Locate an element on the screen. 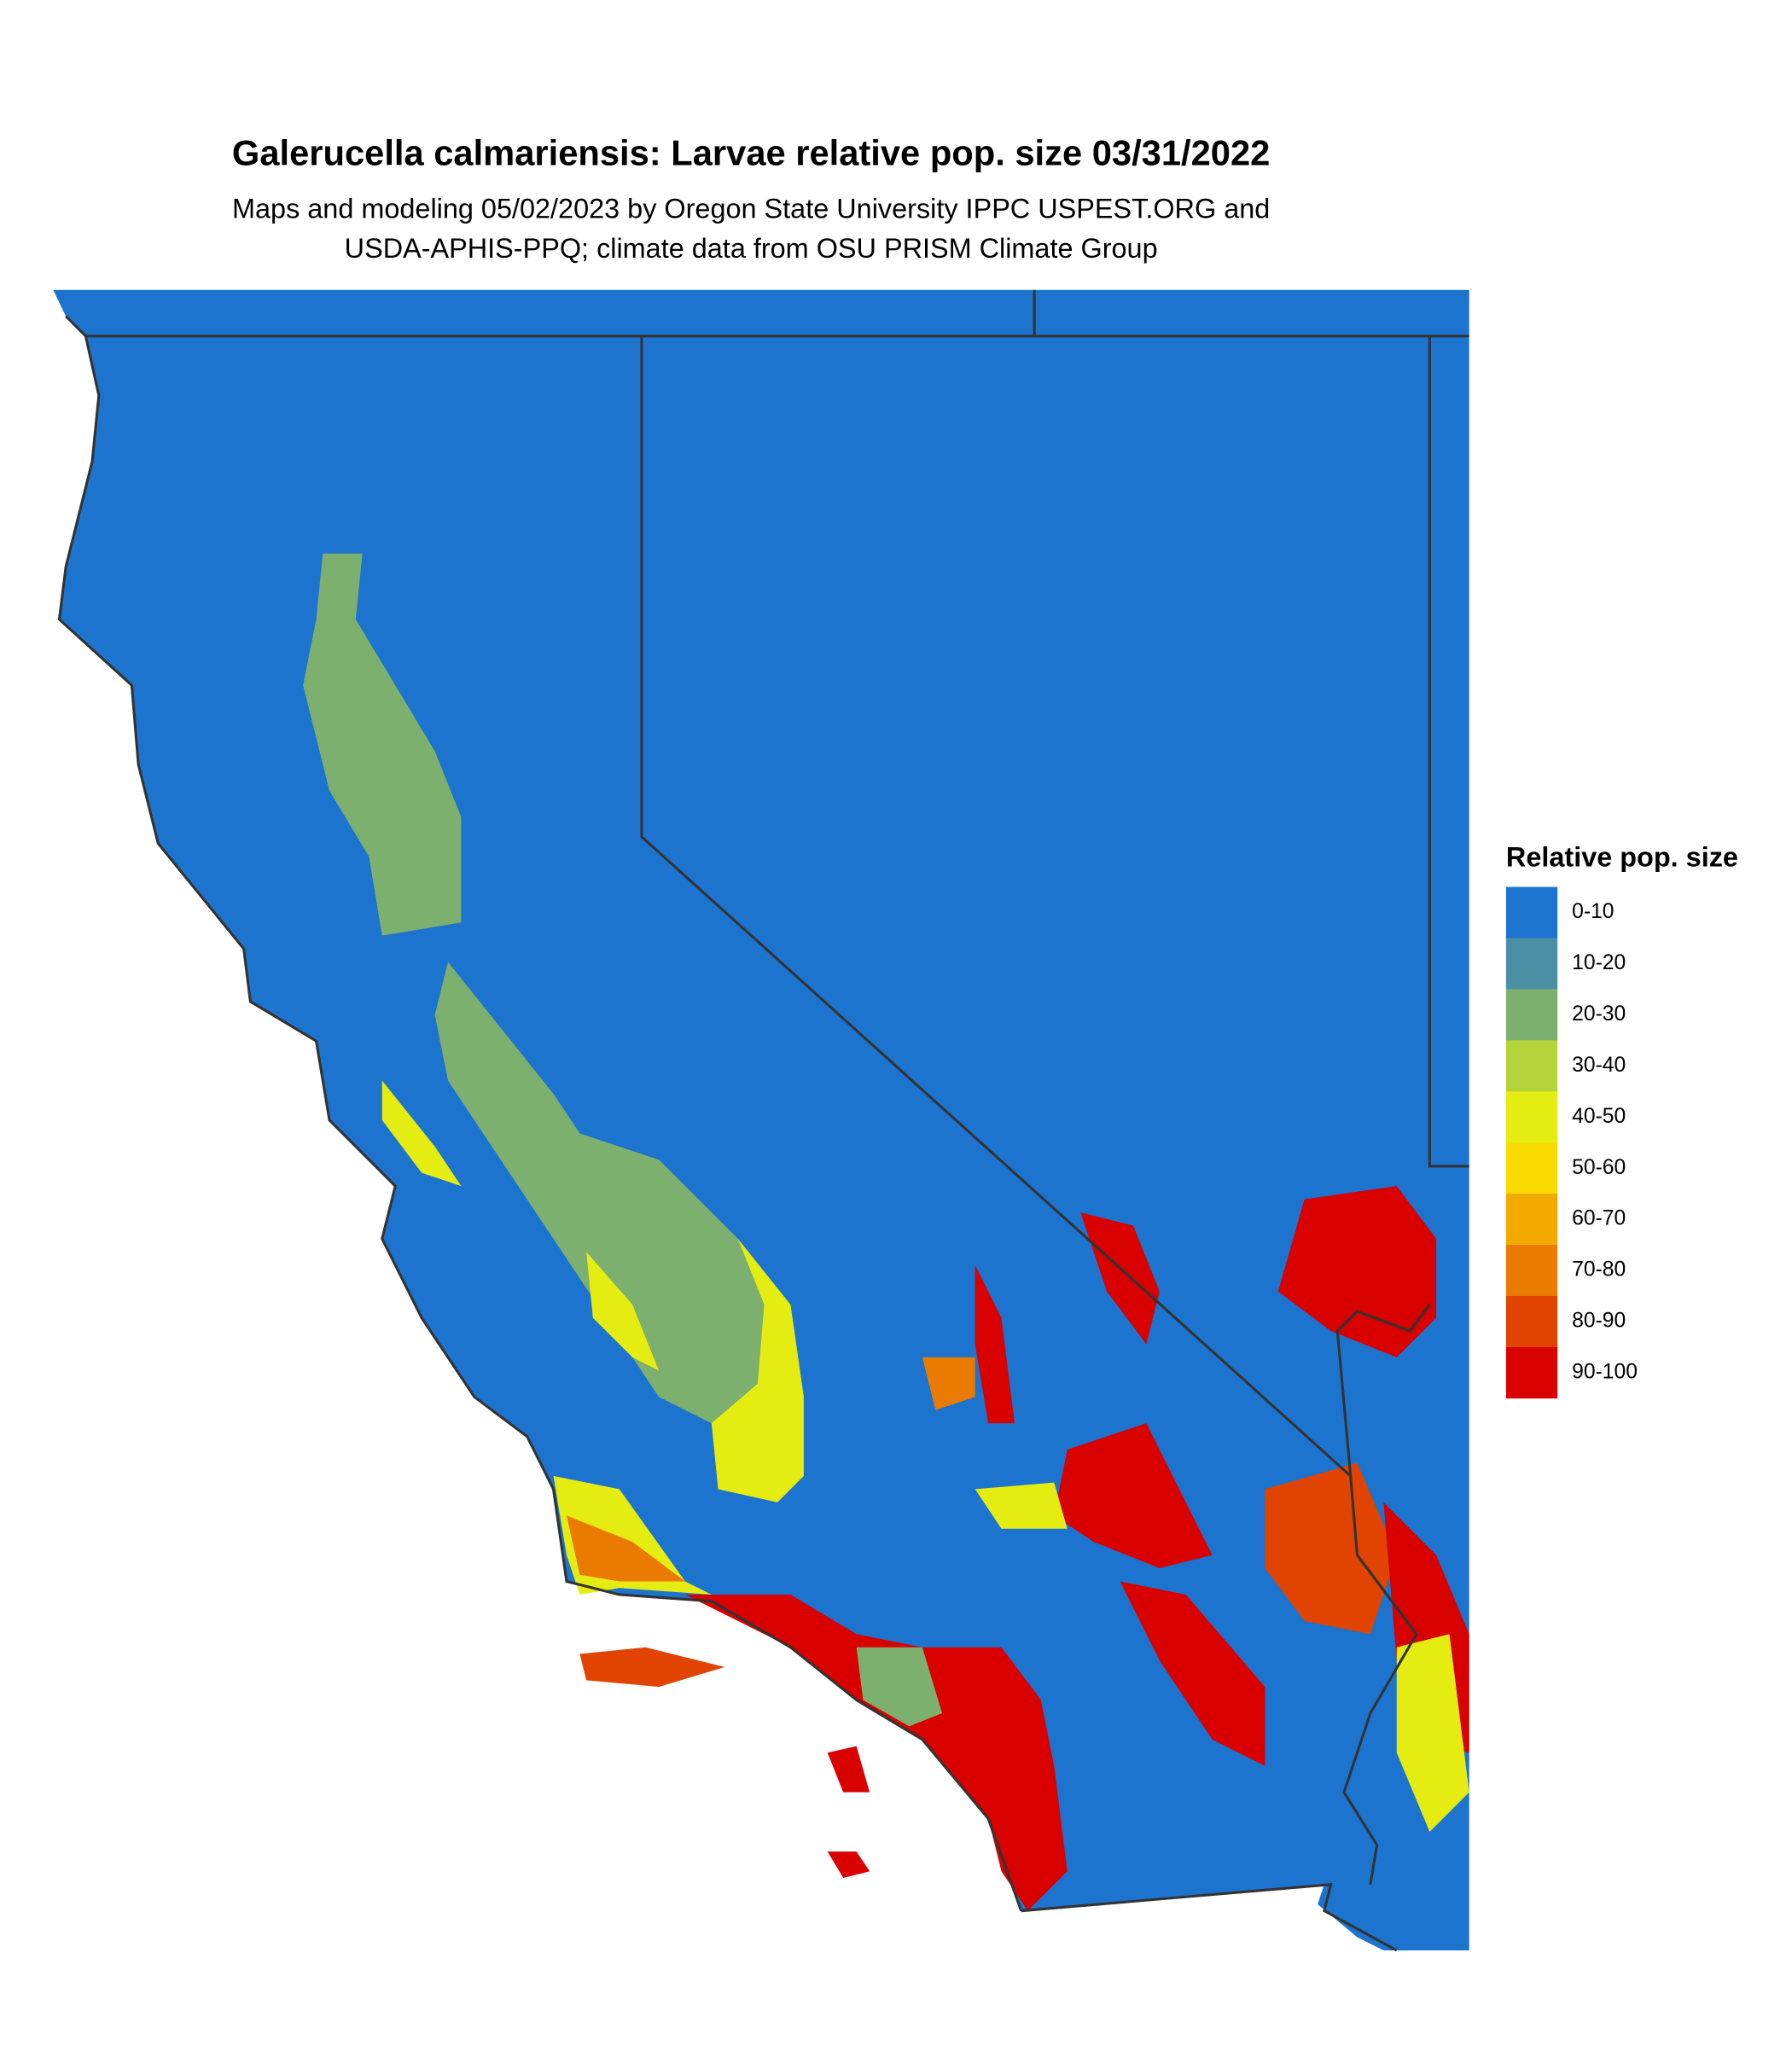  legend-label: 90-100 is located at coordinates (1605, 1373).